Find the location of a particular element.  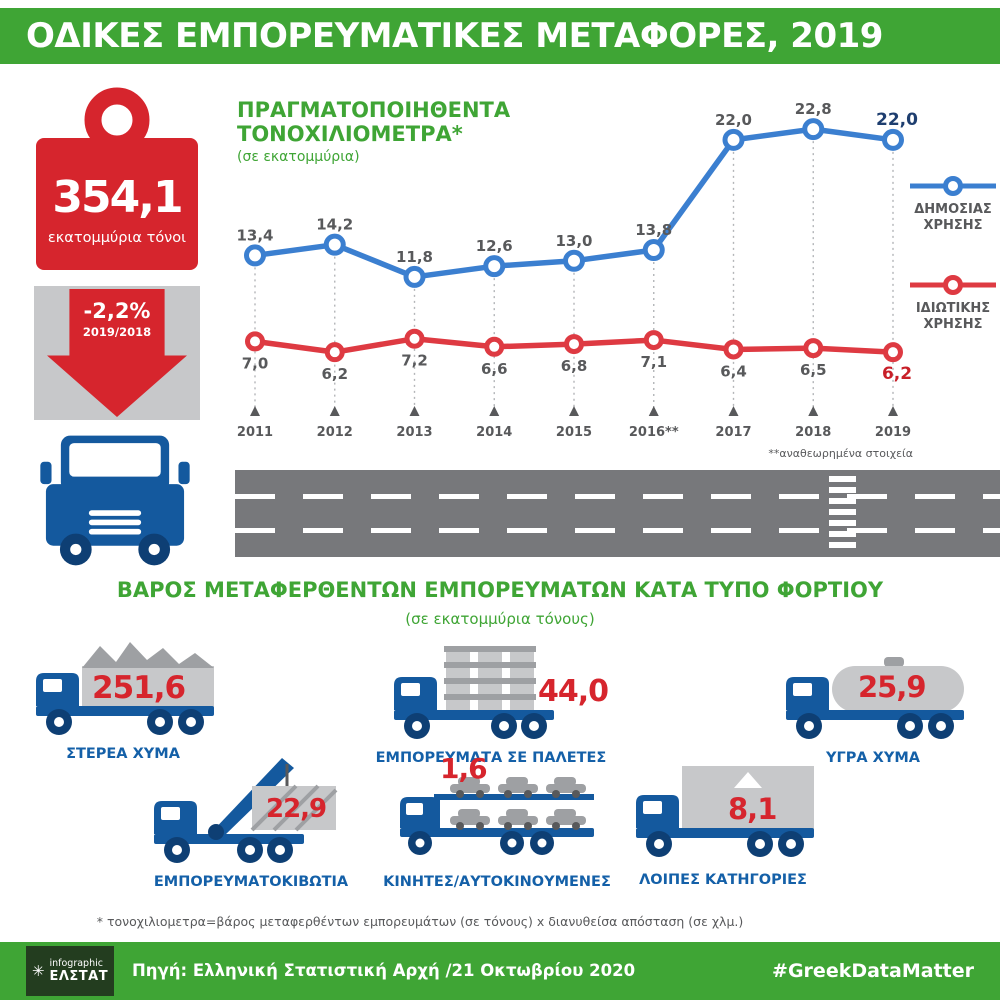

revision-note: **αναθεωρημένα στοιχεία is located at coordinates (840, 453).